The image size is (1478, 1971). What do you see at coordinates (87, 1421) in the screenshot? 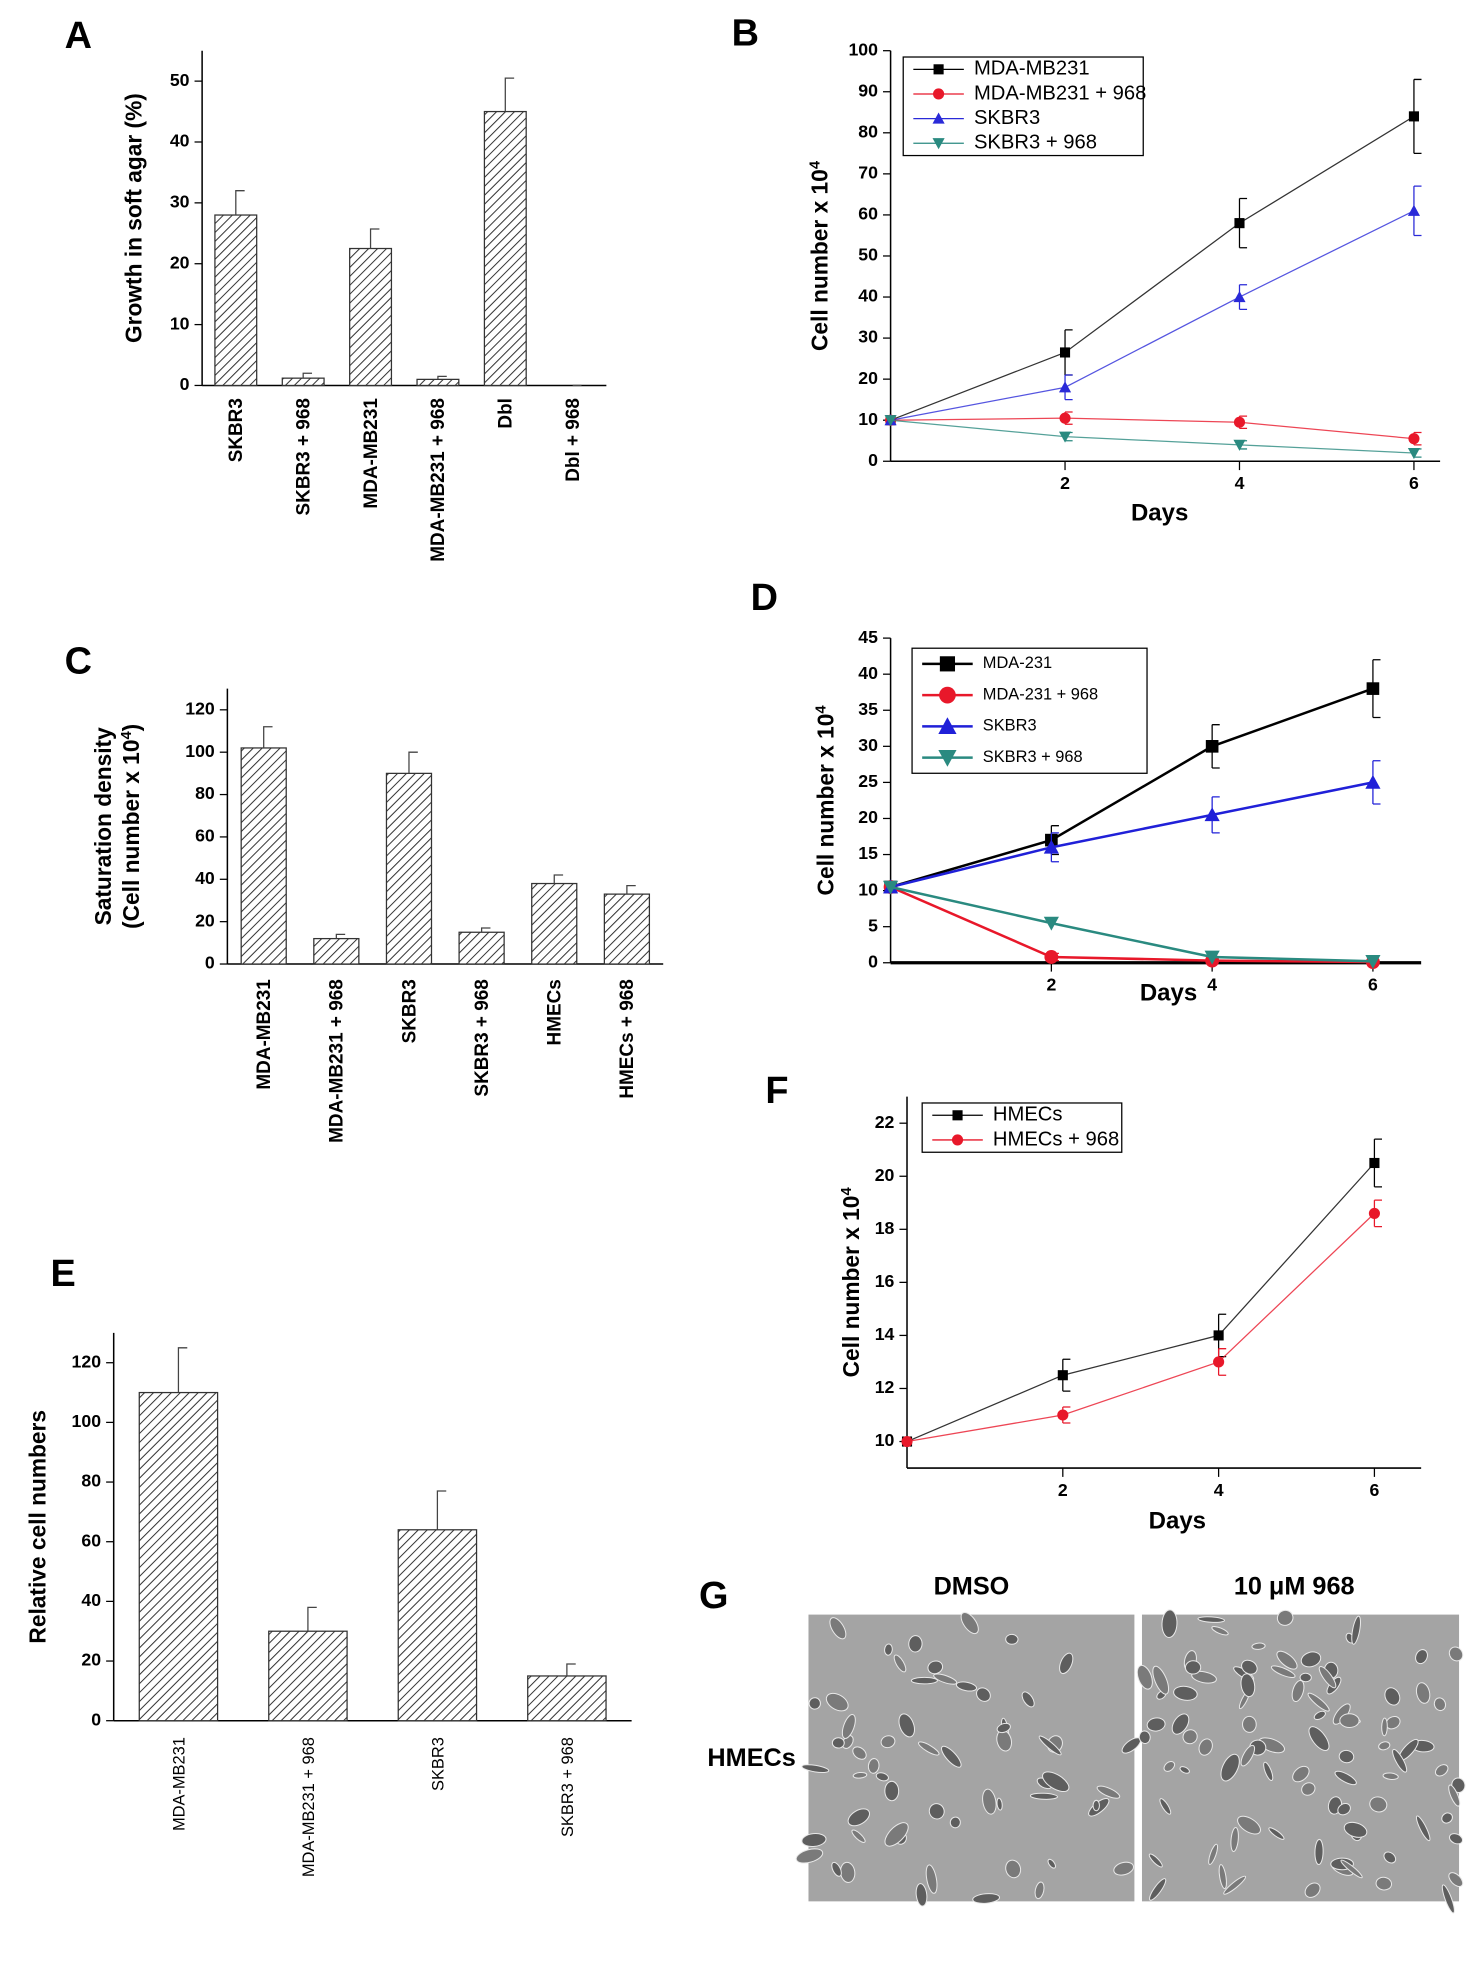
I see `y-tick-label: 100` at bounding box center [87, 1421].